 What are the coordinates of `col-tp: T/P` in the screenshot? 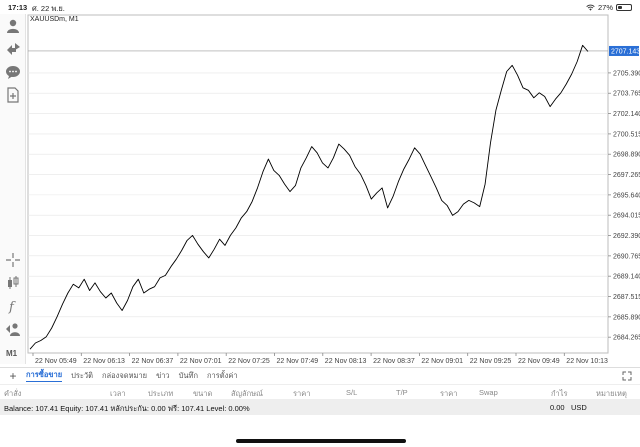 It's located at (402, 392).